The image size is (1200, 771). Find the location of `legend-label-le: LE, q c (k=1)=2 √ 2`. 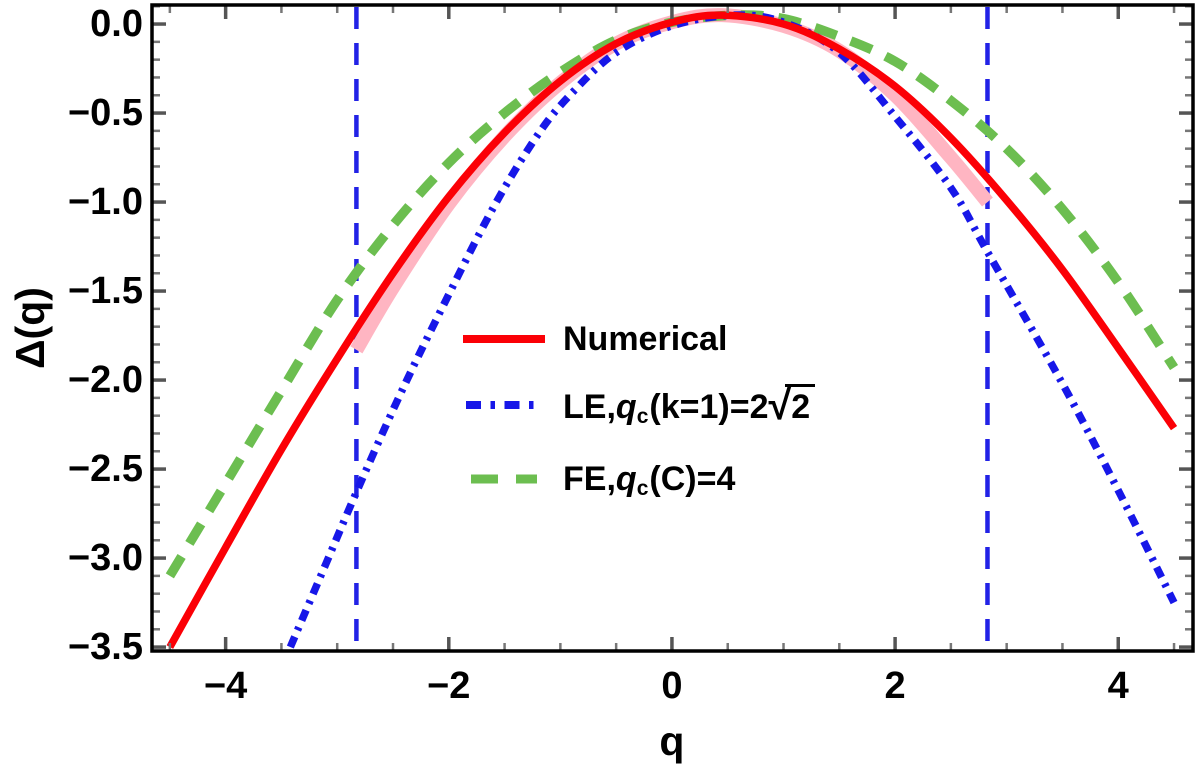

legend-label-le: LE, q c (k=1)=2 √ 2 is located at coordinates (689, 404).